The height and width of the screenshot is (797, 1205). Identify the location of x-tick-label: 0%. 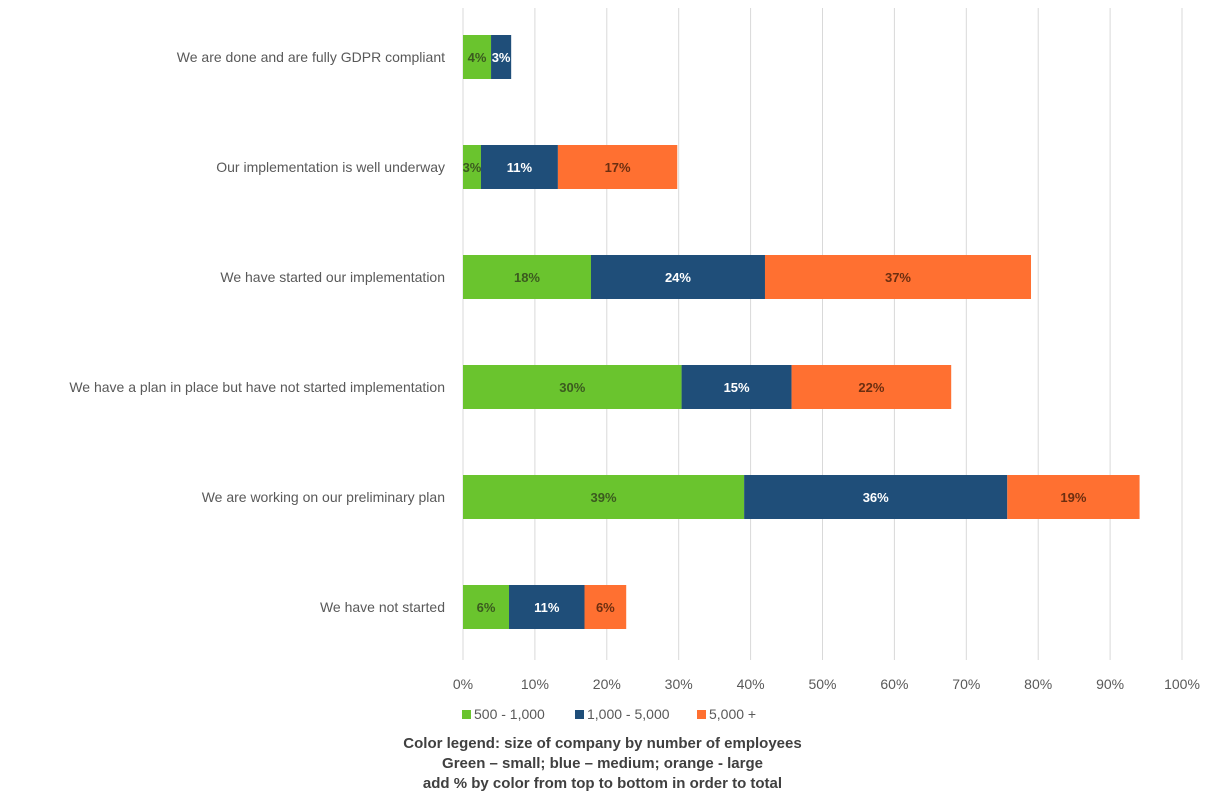
(463, 684).